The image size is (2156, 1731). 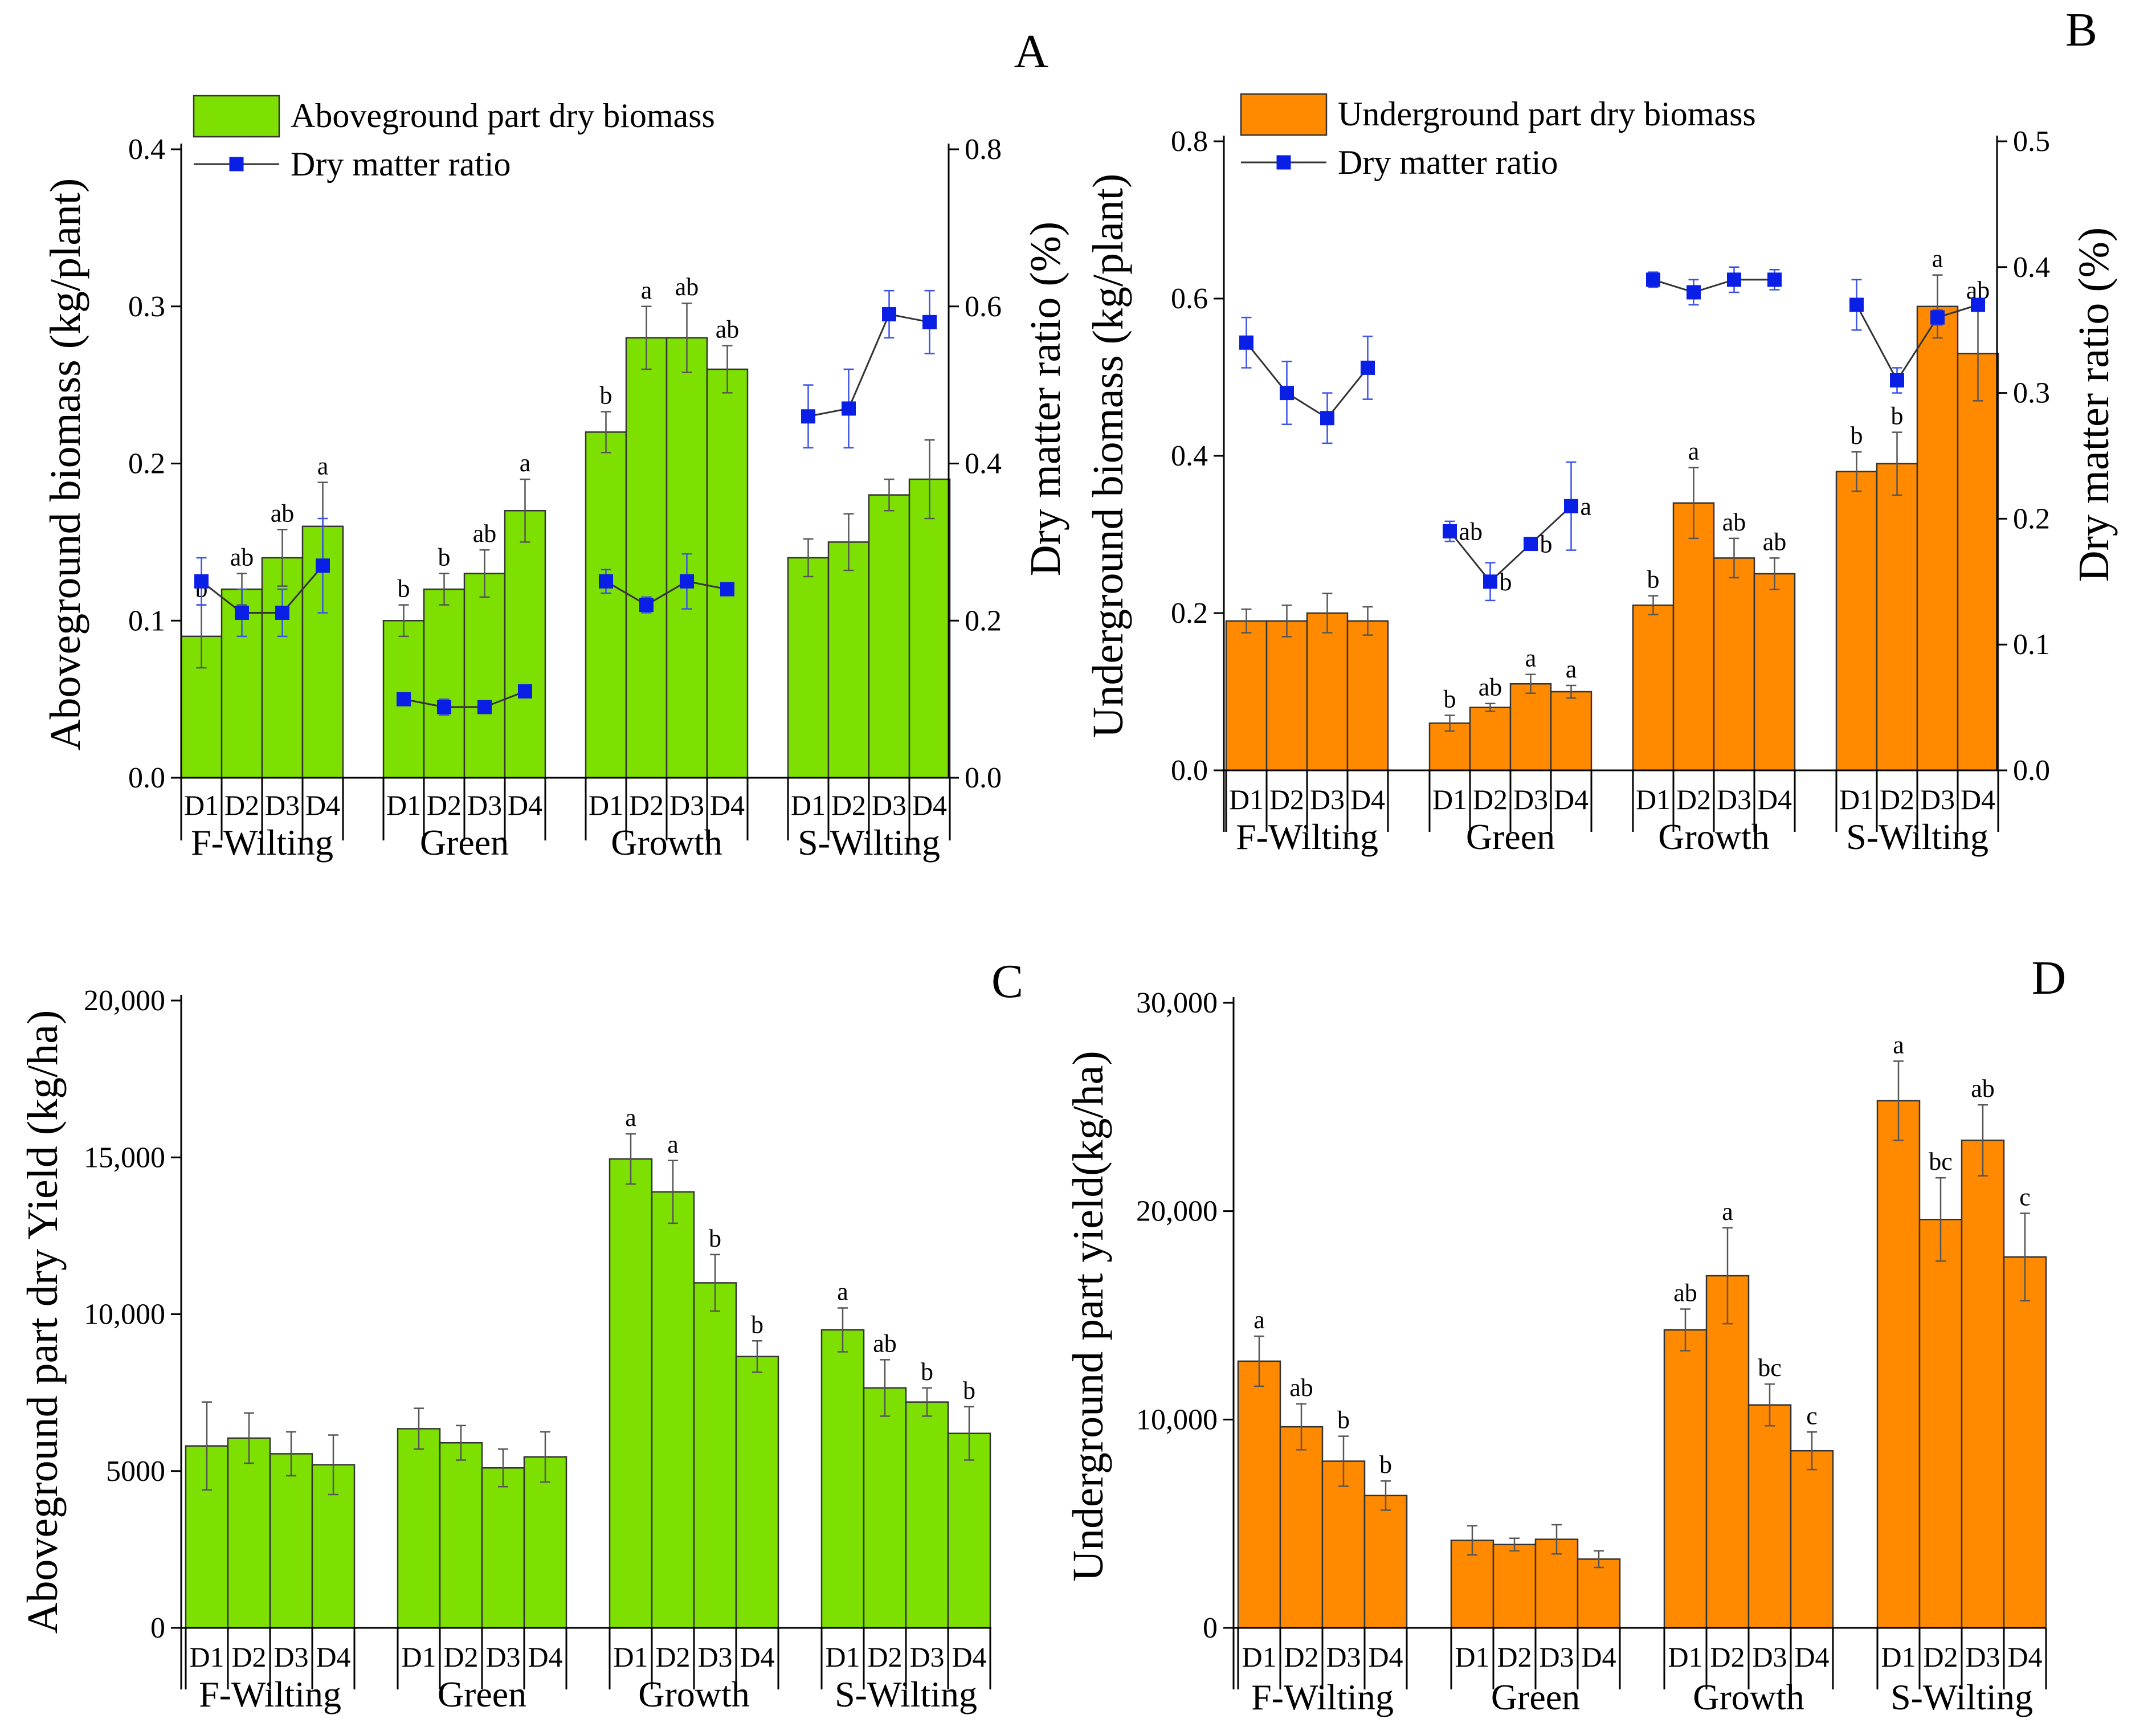 I want to click on bar-F-Wilting-D2, so click(x=1286, y=696).